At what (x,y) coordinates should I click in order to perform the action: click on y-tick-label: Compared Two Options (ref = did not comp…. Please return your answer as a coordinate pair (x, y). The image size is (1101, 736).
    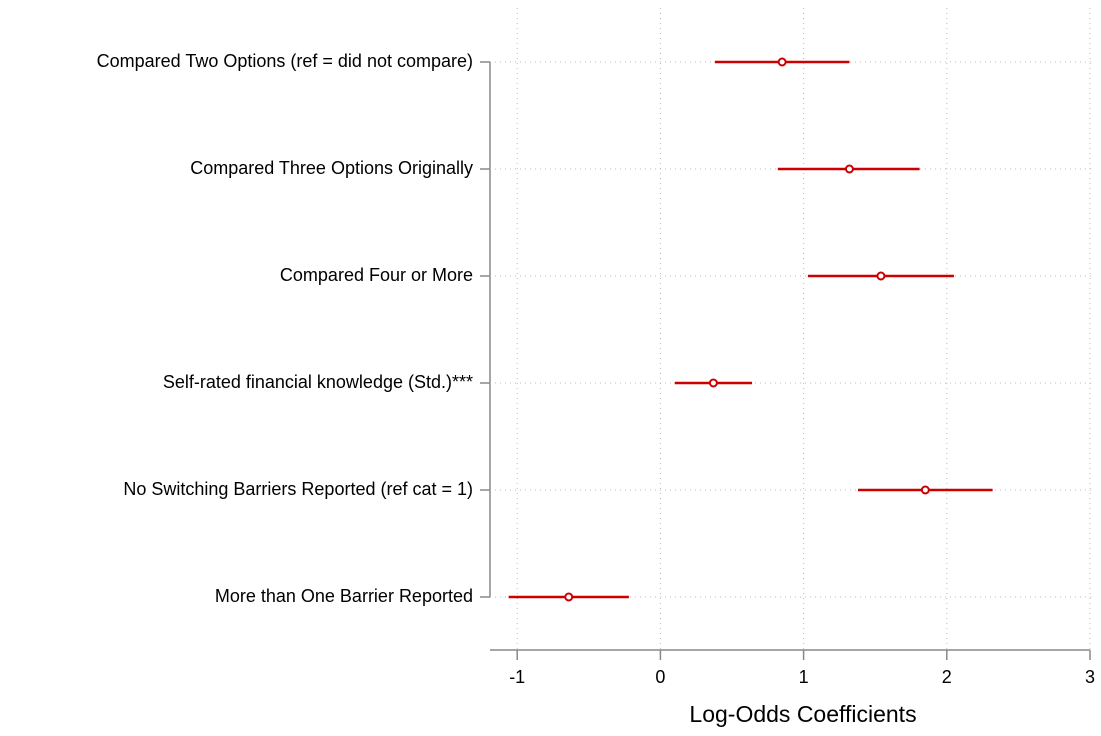
    Looking at the image, I should click on (285, 61).